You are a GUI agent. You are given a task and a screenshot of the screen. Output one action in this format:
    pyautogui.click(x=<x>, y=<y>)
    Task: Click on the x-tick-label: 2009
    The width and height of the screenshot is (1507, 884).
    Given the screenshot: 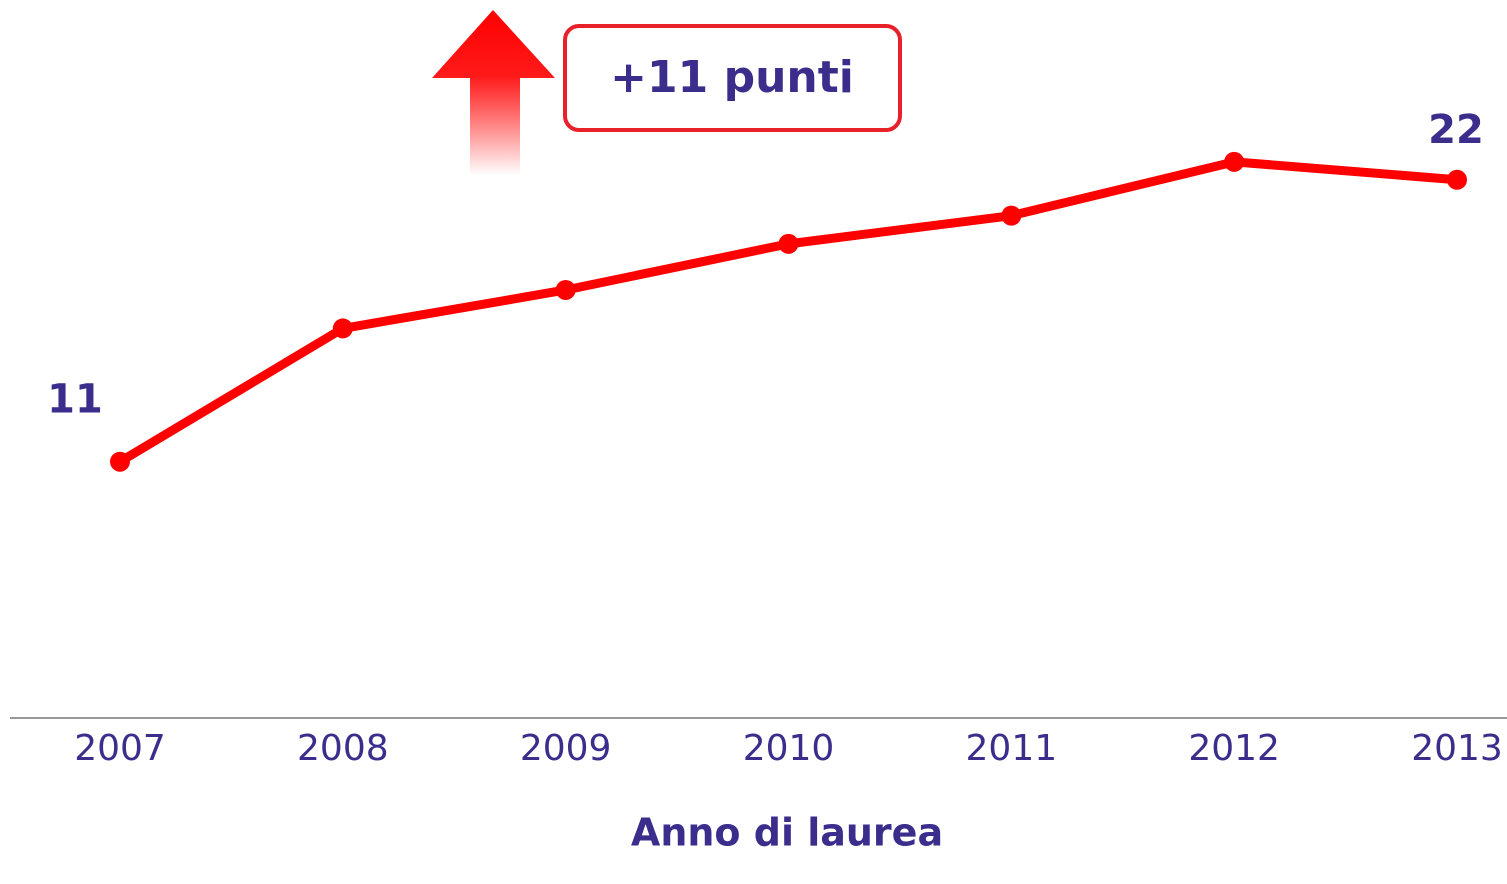 What is the action you would take?
    pyautogui.click(x=566, y=748)
    